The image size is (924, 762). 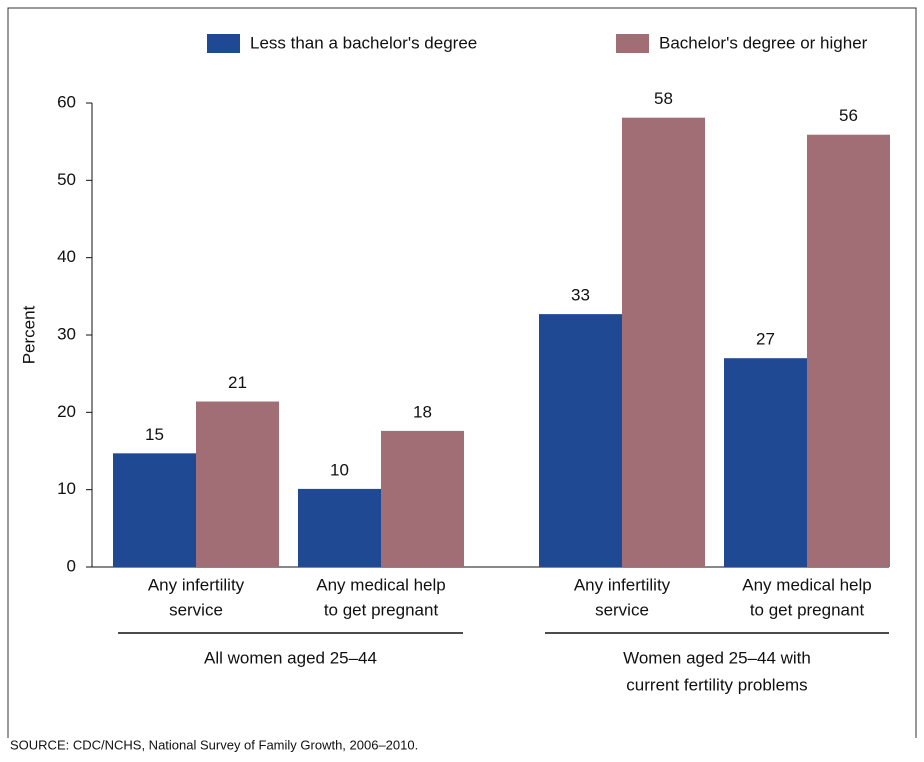 What do you see at coordinates (66, 101) in the screenshot?
I see `y-tick-label: 60` at bounding box center [66, 101].